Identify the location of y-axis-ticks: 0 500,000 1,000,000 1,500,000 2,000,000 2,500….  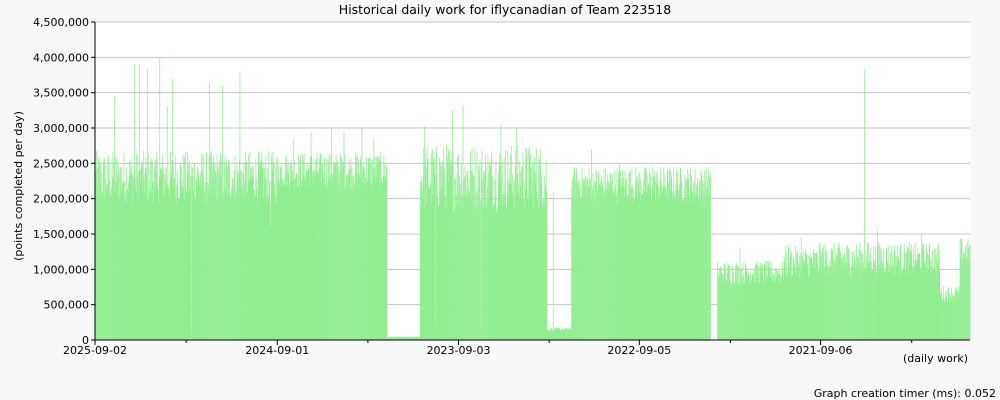
(64, 181).